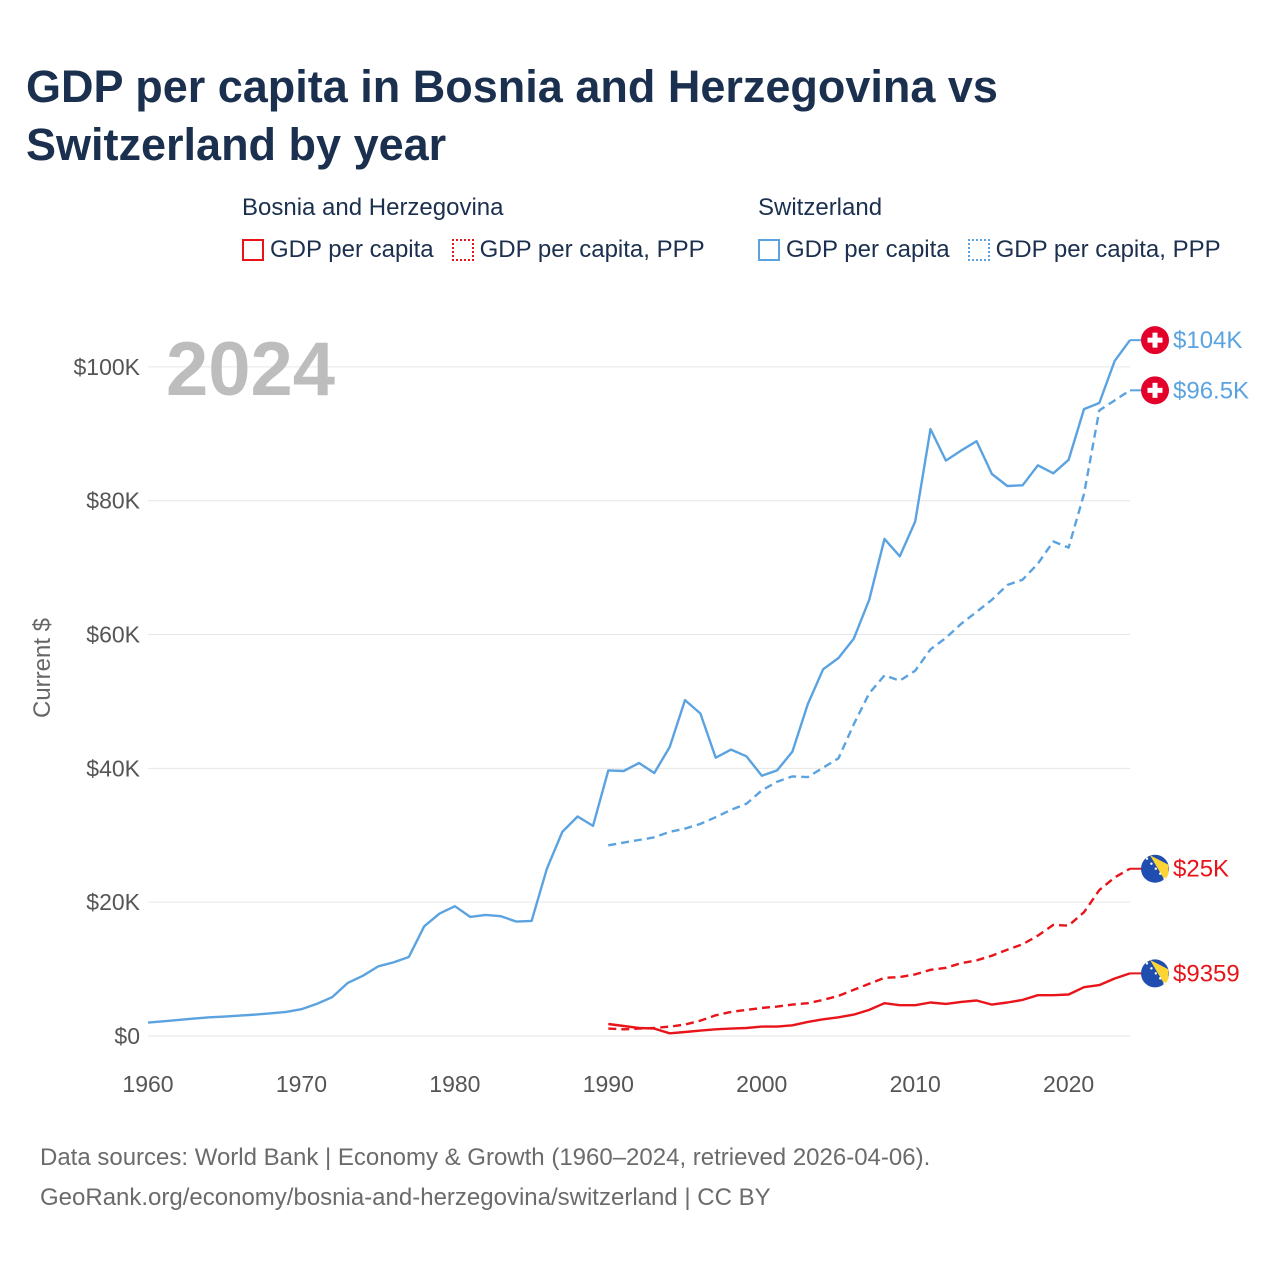  What do you see at coordinates (1201, 869) in the screenshot?
I see `end-value-label: $25K` at bounding box center [1201, 869].